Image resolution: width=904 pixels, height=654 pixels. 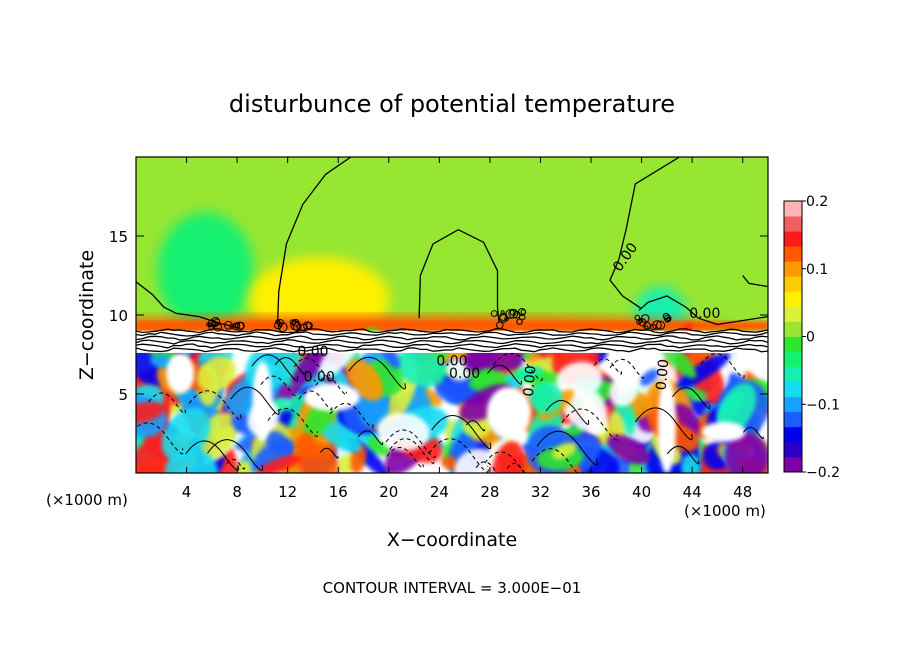 What do you see at coordinates (823, 405) in the screenshot?
I see `colorbar-tick-label: −0.1` at bounding box center [823, 405].